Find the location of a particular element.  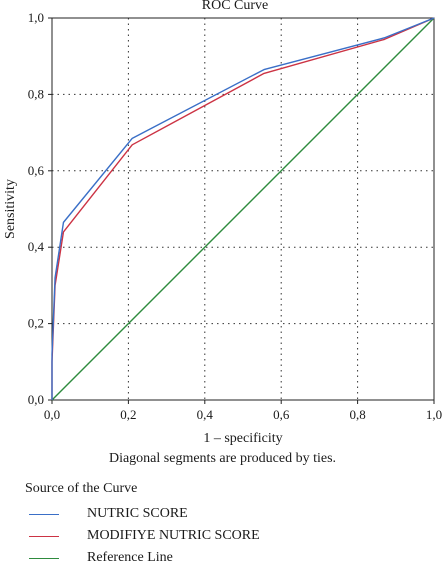

x-axis-title: 1 – specificity is located at coordinates (242, 438).